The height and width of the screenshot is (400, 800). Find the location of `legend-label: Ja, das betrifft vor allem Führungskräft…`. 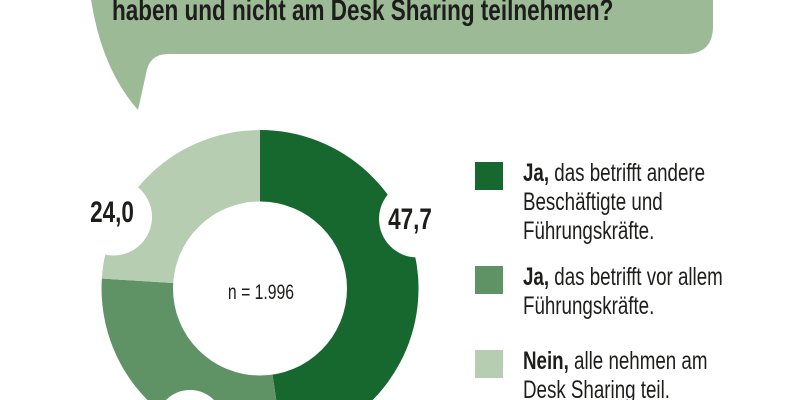

legend-label: Ja, das betrifft vor allem Führungskräft… is located at coordinates (647, 292).